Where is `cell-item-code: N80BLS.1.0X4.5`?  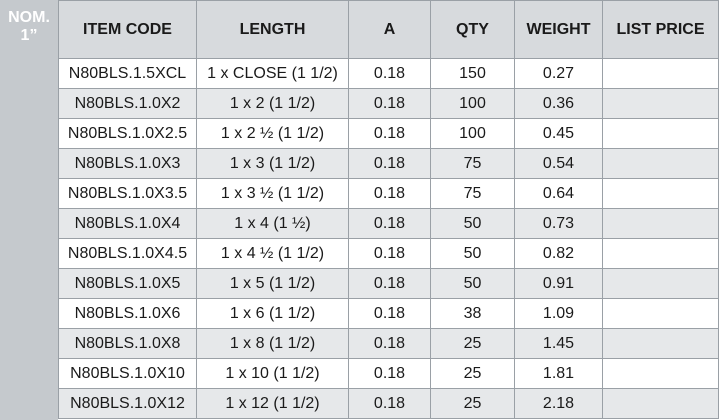
cell-item-code: N80BLS.1.0X4.5 is located at coordinates (127, 253).